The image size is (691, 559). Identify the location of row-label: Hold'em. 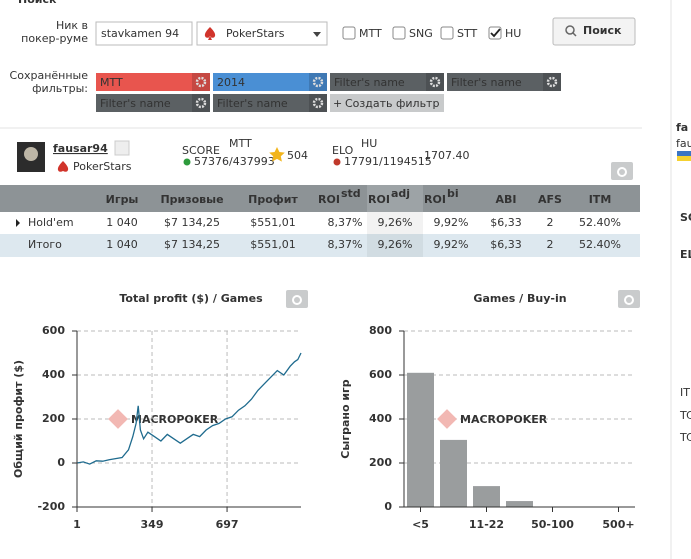
(51, 222).